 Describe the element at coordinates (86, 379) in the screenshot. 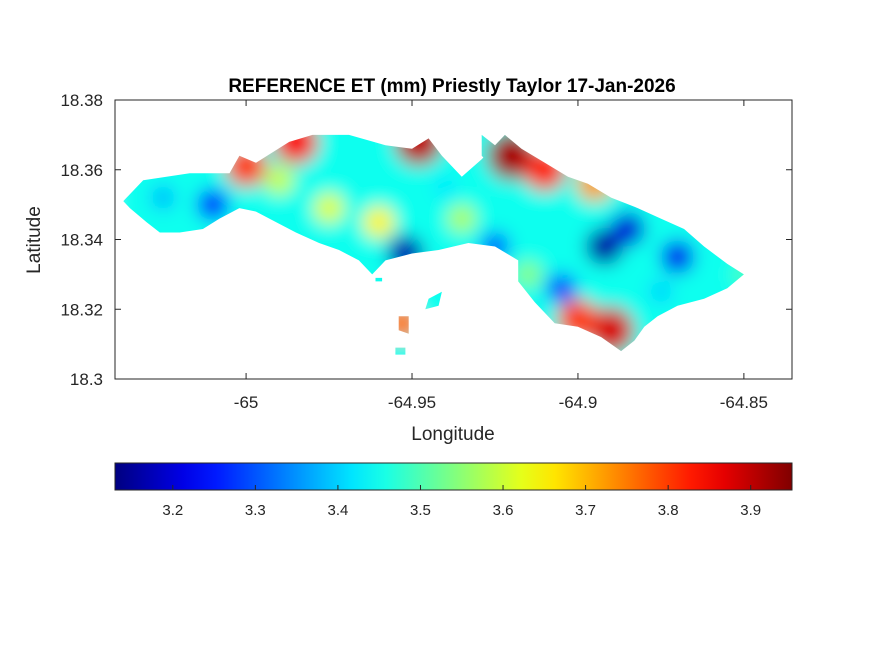

I see `y-tick-label: 18.3` at that location.